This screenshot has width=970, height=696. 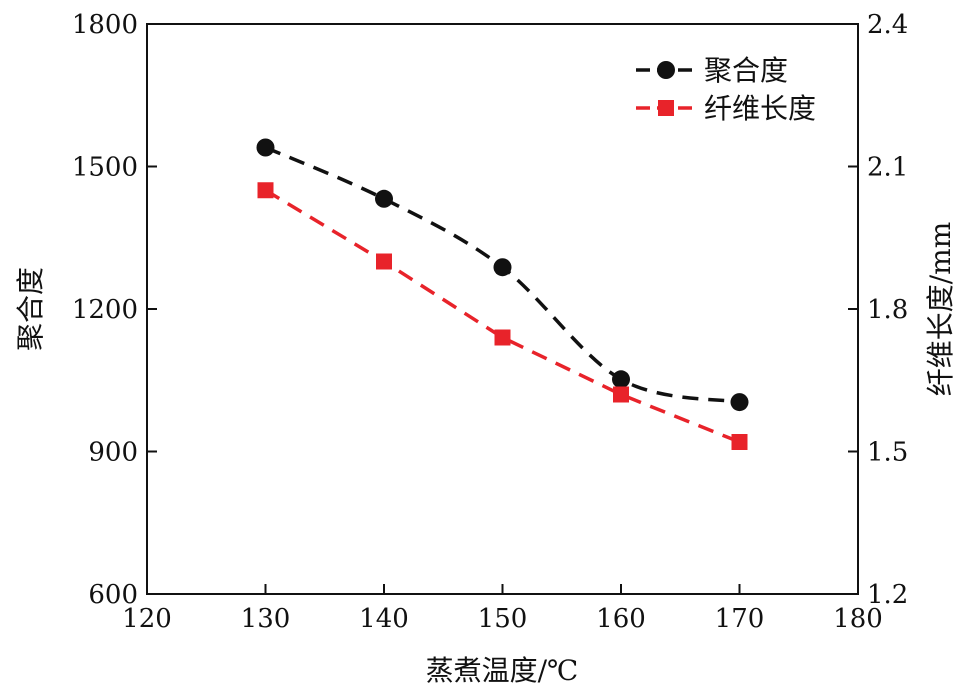 I want to click on y-right-axis-title: 纤维长度/mm, so click(x=940, y=309).